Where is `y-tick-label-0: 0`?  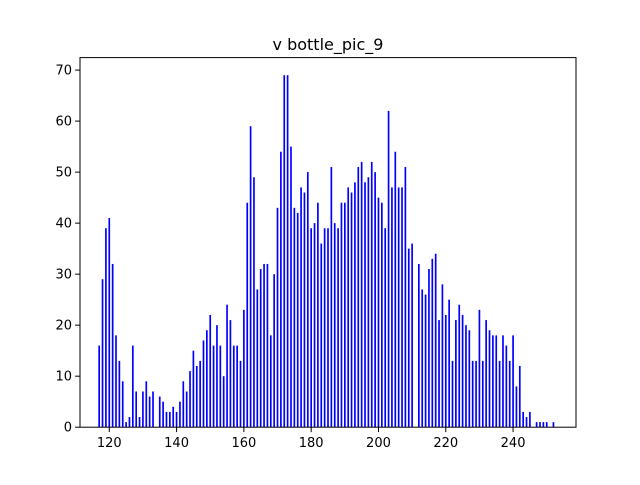
y-tick-label-0: 0 is located at coordinates (68, 428).